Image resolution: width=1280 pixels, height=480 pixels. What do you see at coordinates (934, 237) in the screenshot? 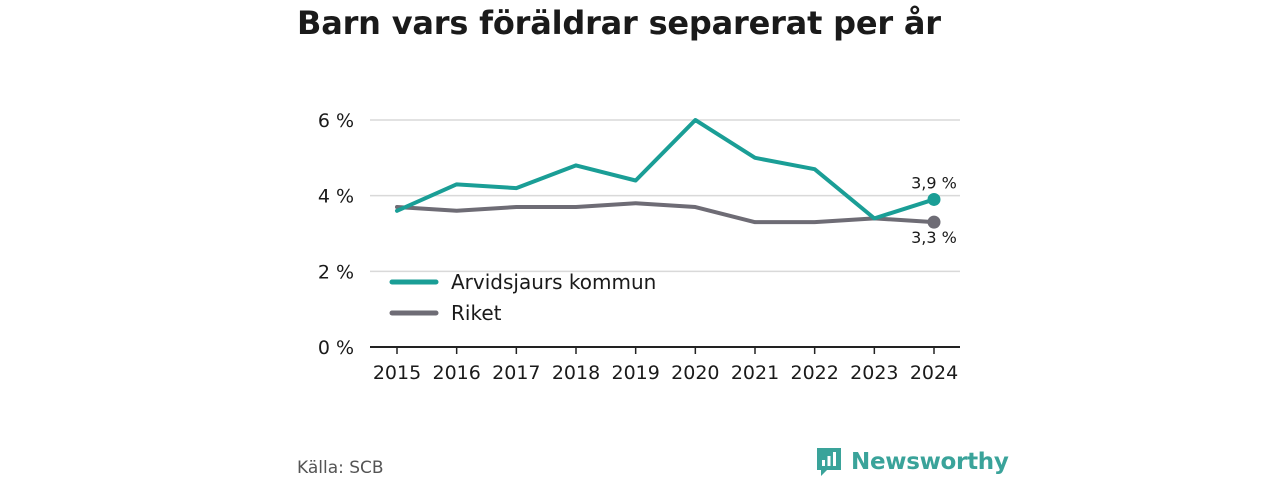
I see `data-label: 3,3 %` at bounding box center [934, 237].